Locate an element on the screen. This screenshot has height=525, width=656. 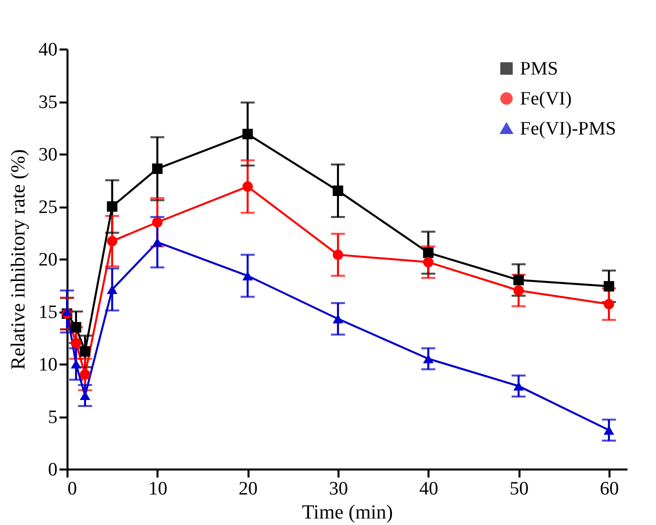
legend-label: PMS is located at coordinates (539, 69).